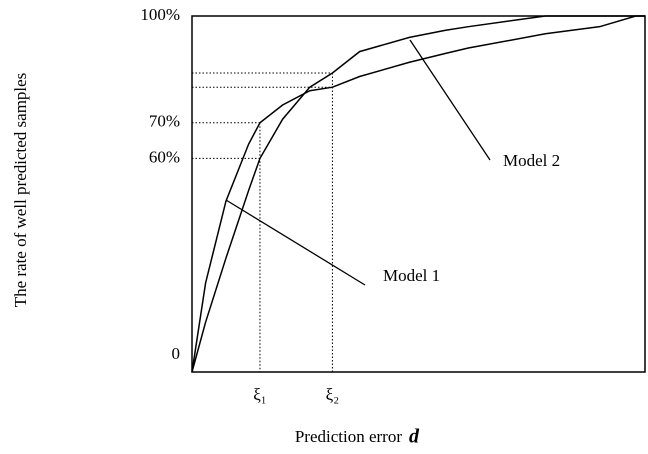  Describe the element at coordinates (348, 436) in the screenshot. I see `x-axis-label: Prediction error` at that location.